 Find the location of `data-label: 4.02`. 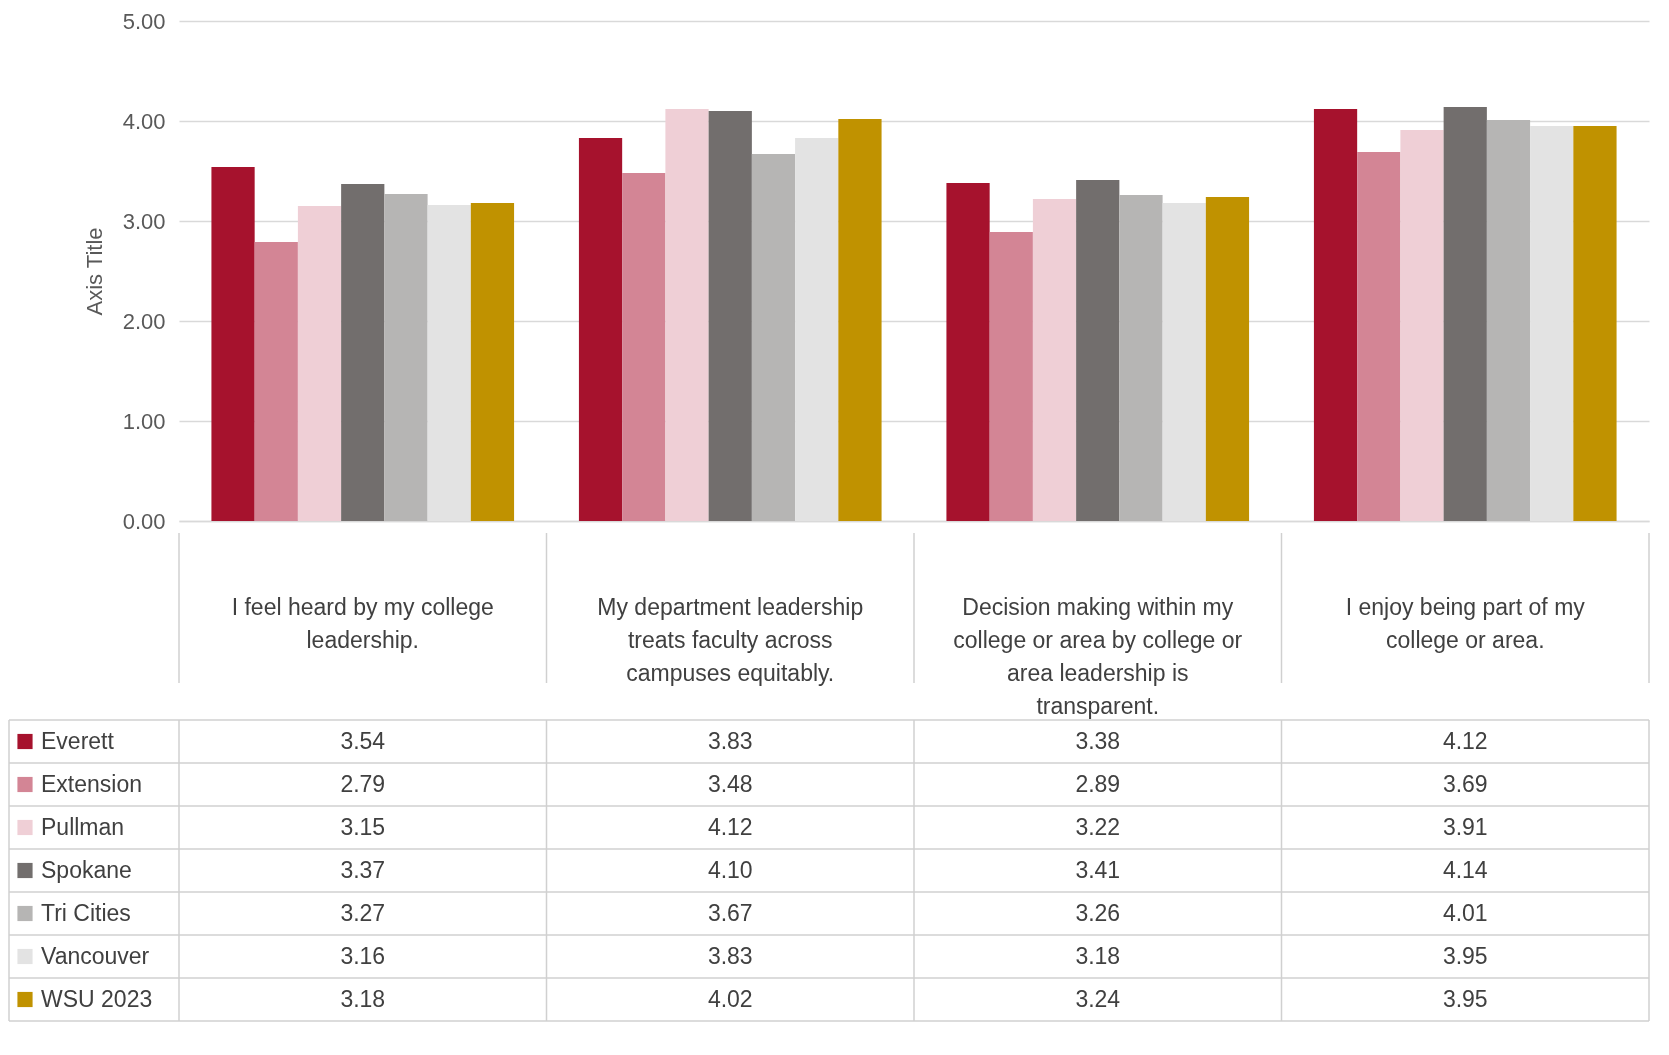

data-label: 4.02 is located at coordinates (730, 998).